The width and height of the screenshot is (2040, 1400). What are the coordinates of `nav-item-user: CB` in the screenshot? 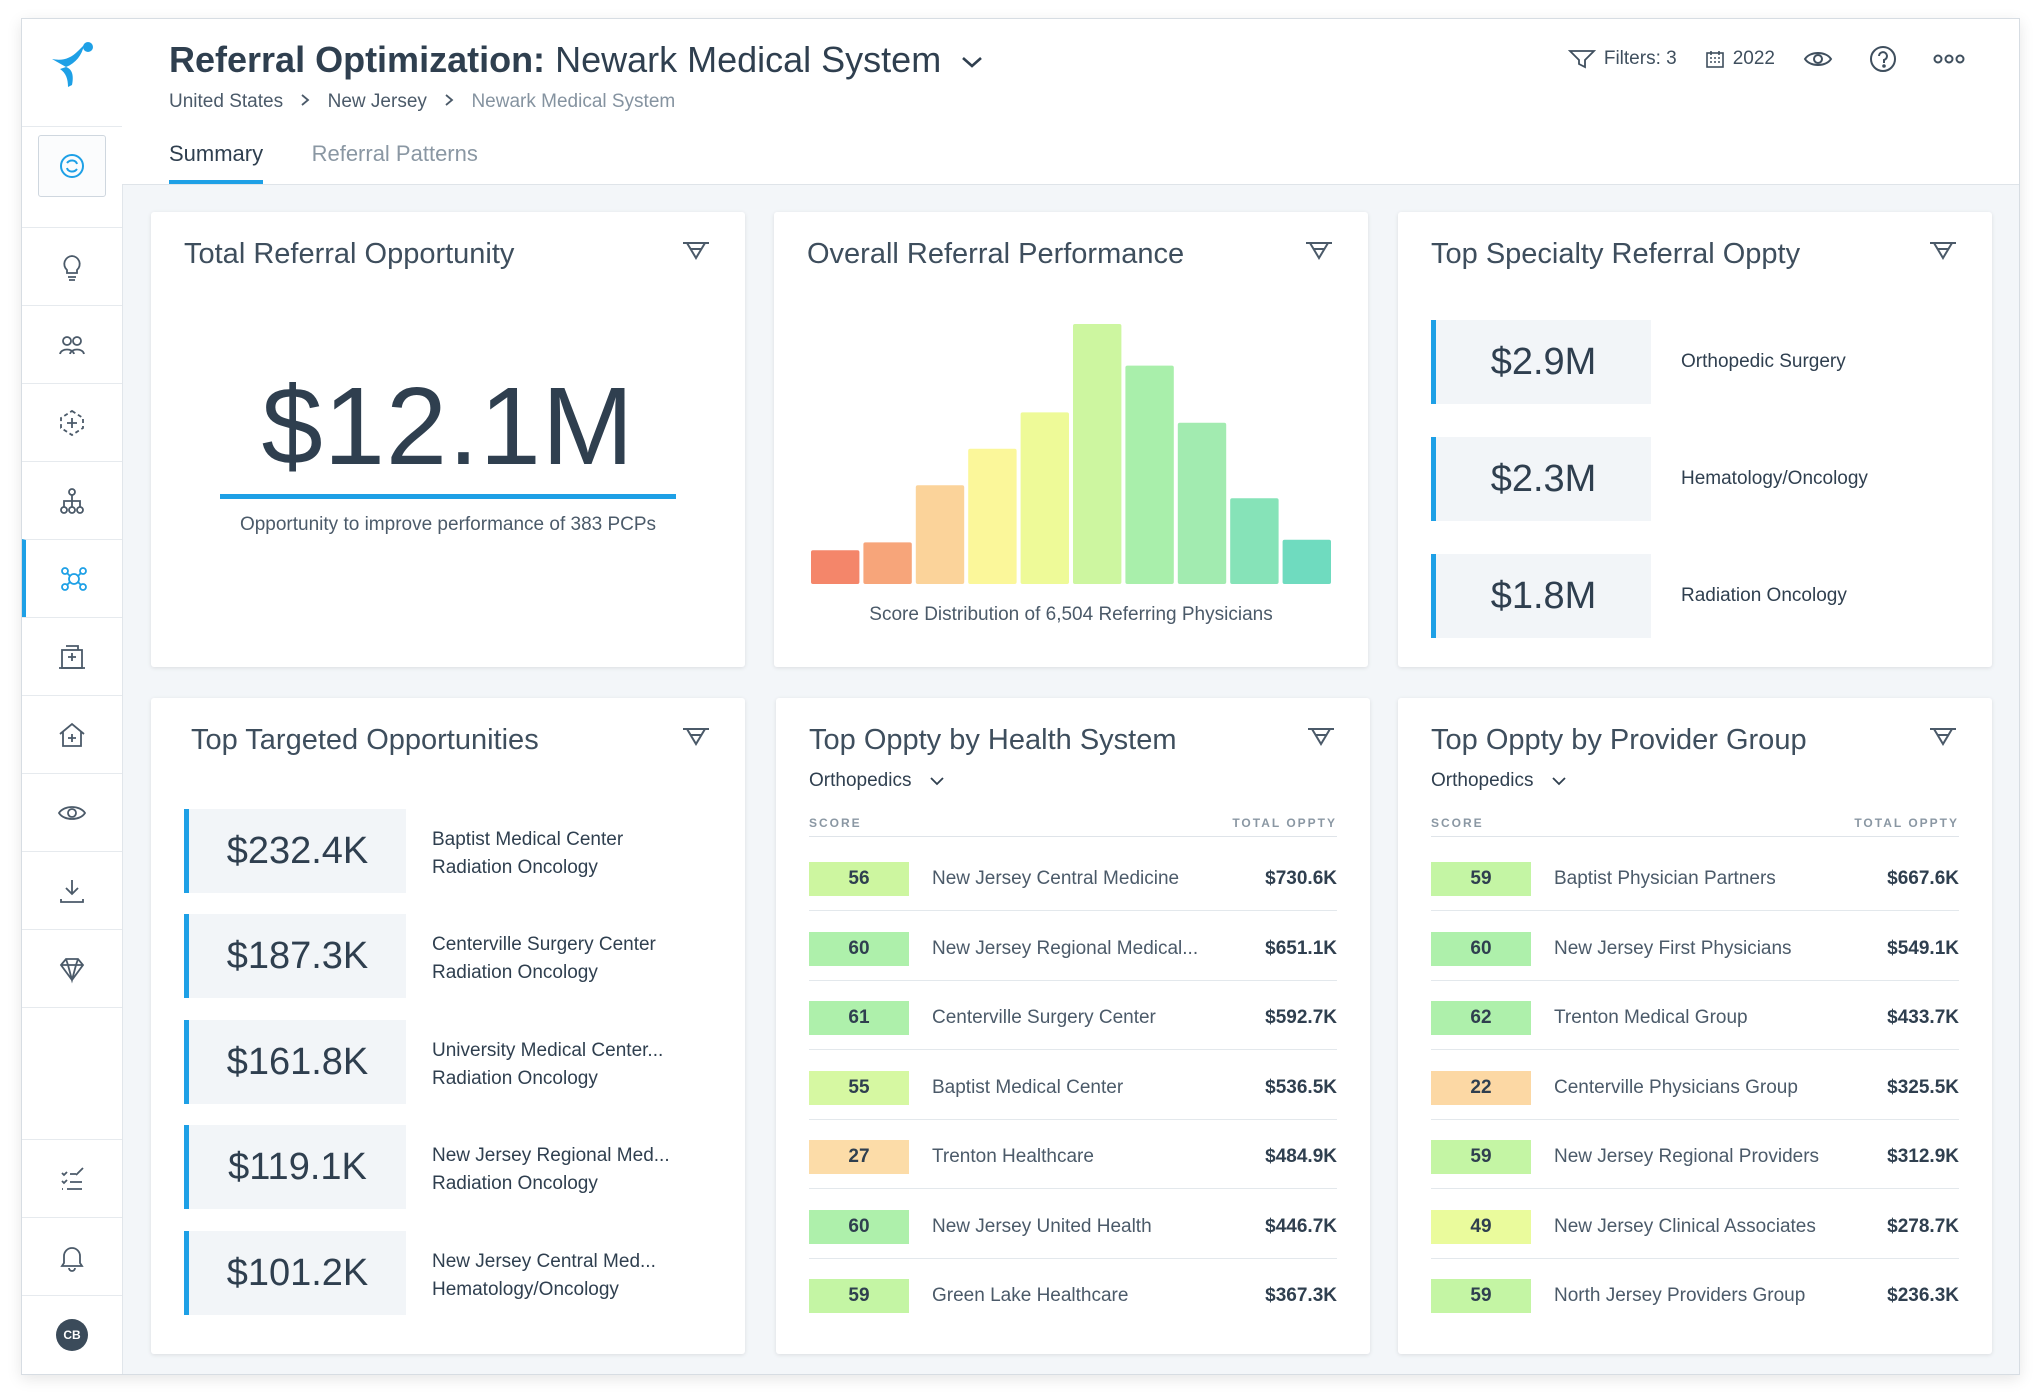 It's located at (72, 1334).